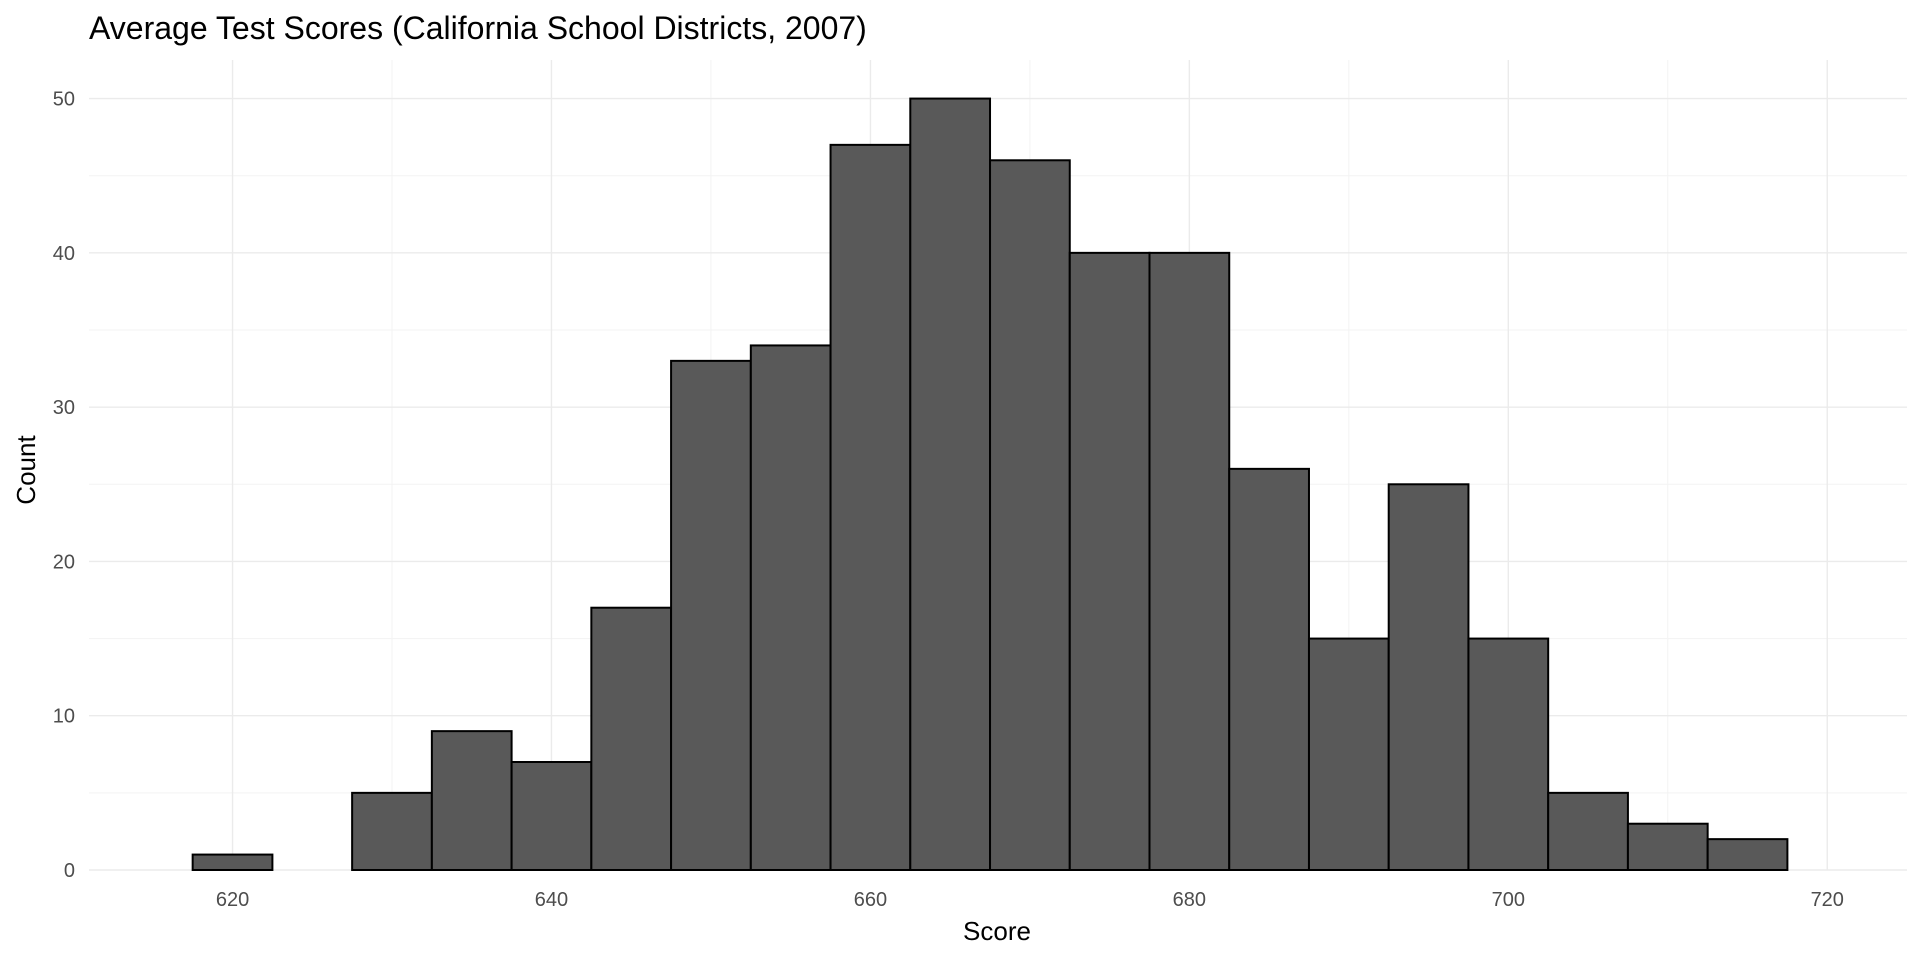 This screenshot has width=1920, height=960. What do you see at coordinates (1030, 900) in the screenshot?
I see `x-axis-tick-labels: 620 640 660 680 700 720` at bounding box center [1030, 900].